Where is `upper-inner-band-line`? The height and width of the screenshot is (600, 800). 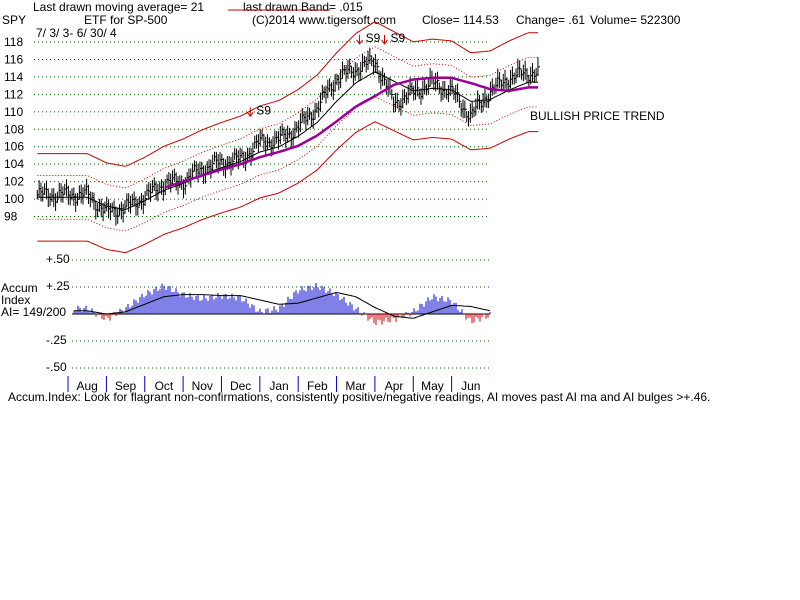 upper-inner-band-line is located at coordinates (287, 117).